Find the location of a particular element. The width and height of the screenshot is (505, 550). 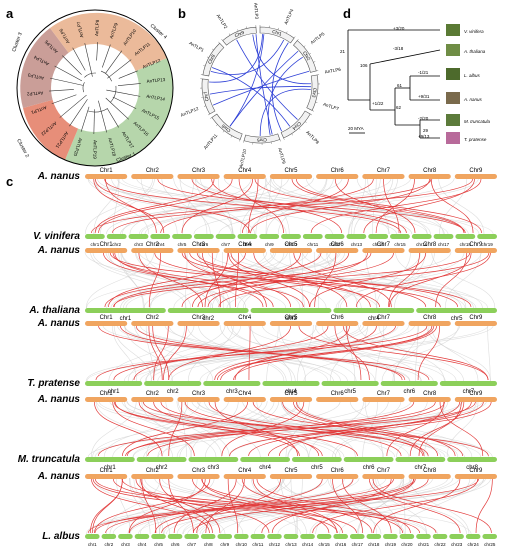

bottom-chromosome-label: chr4 is located at coordinates (142, 544).